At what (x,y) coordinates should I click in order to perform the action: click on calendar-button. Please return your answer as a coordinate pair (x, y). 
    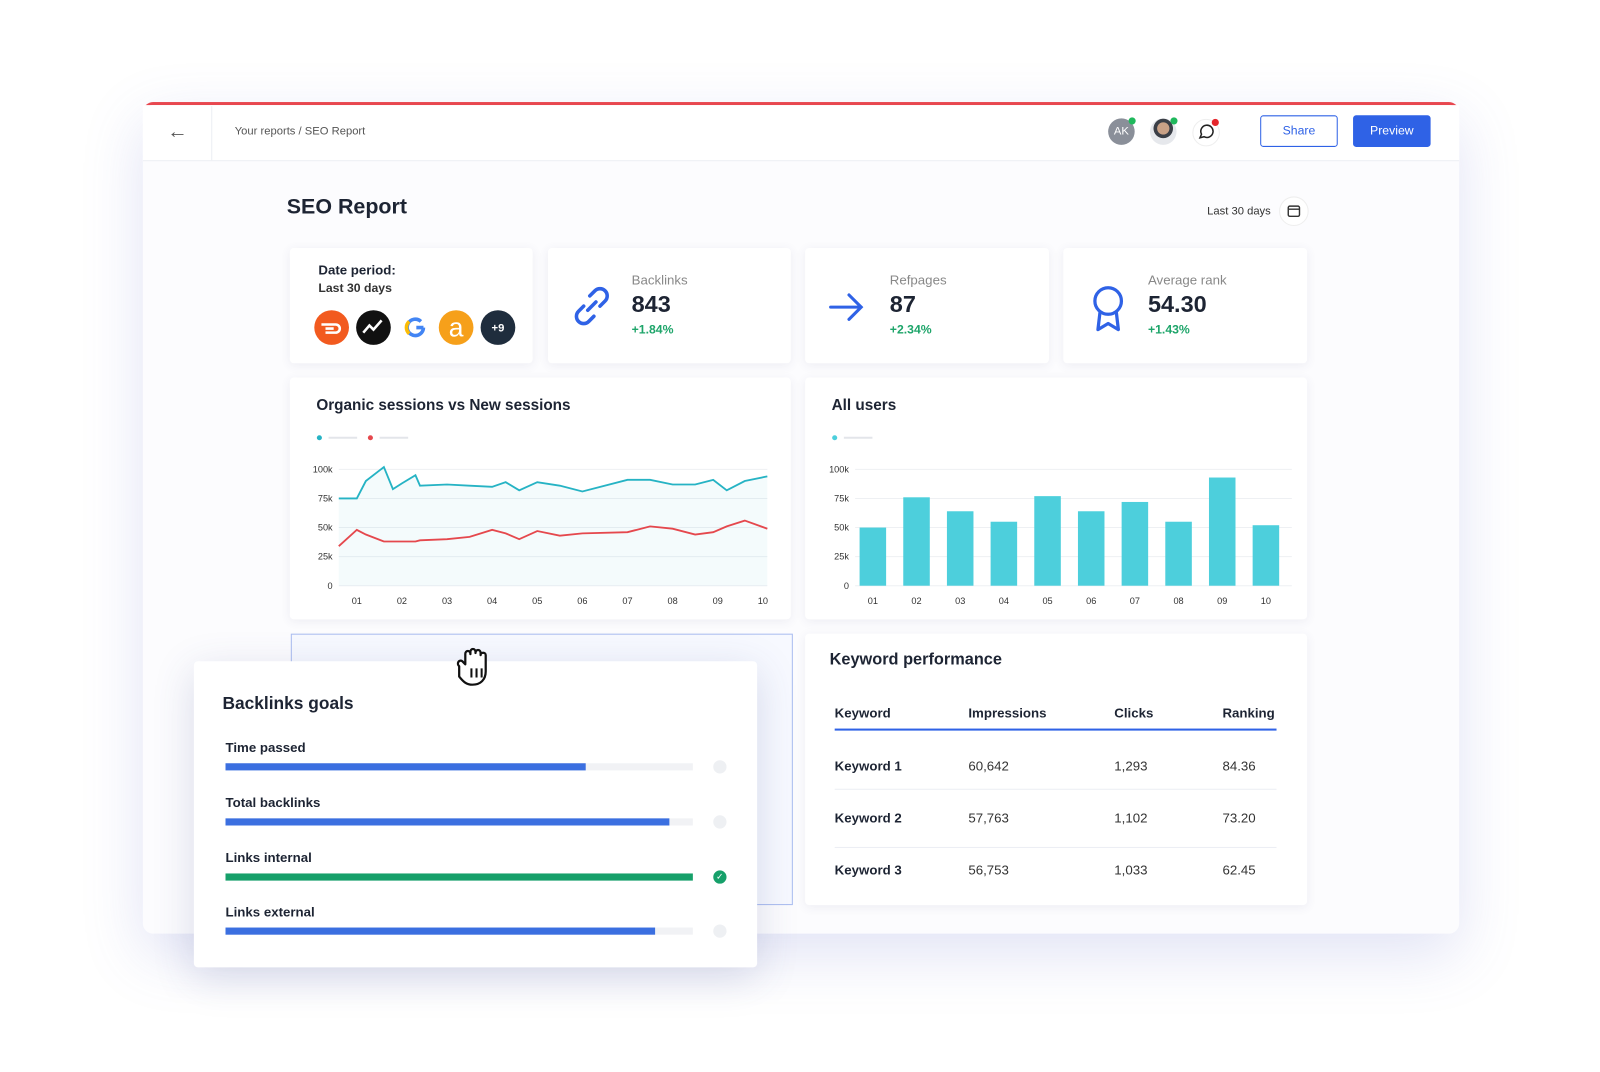
    Looking at the image, I should click on (1294, 211).